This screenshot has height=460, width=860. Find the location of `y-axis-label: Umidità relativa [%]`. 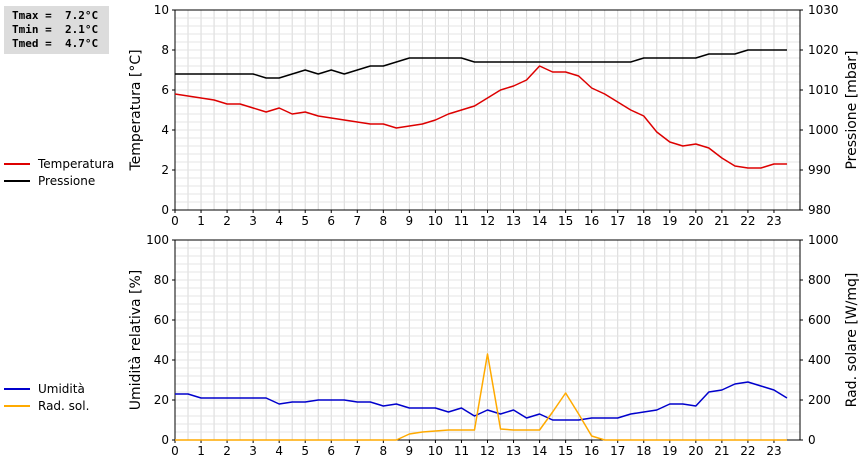

y-axis-label: Umidità relativa [%] is located at coordinates (136, 340).